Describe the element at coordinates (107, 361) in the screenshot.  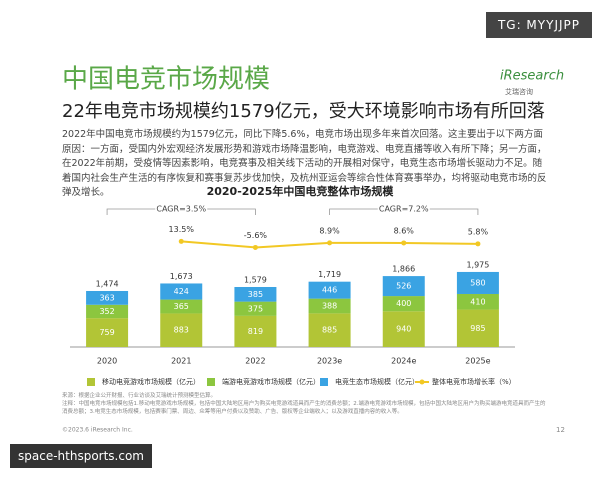
I see `x-tick-label: 2020` at that location.